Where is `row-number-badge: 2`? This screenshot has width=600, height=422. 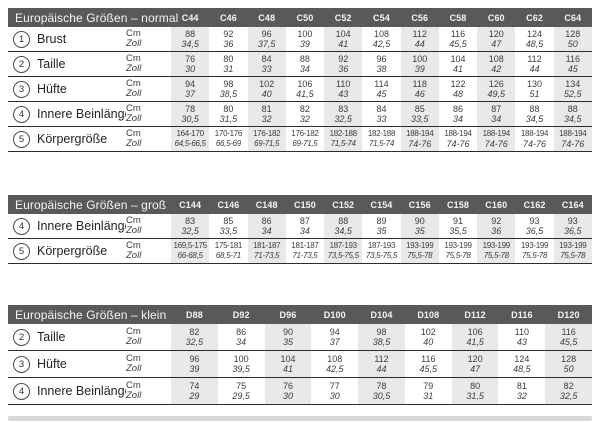
row-number-badge: 2 is located at coordinates (21, 337).